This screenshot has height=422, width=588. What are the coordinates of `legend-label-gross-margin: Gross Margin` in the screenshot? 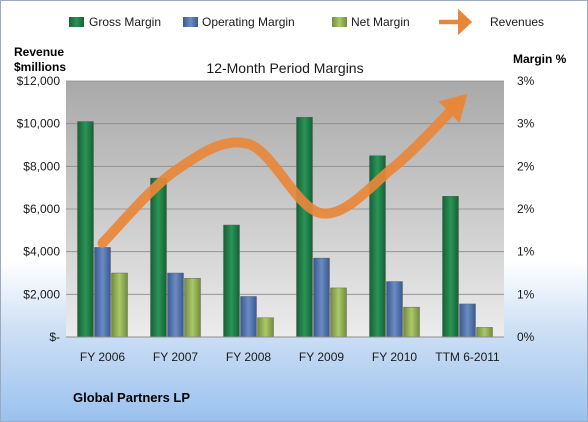 It's located at (125, 22).